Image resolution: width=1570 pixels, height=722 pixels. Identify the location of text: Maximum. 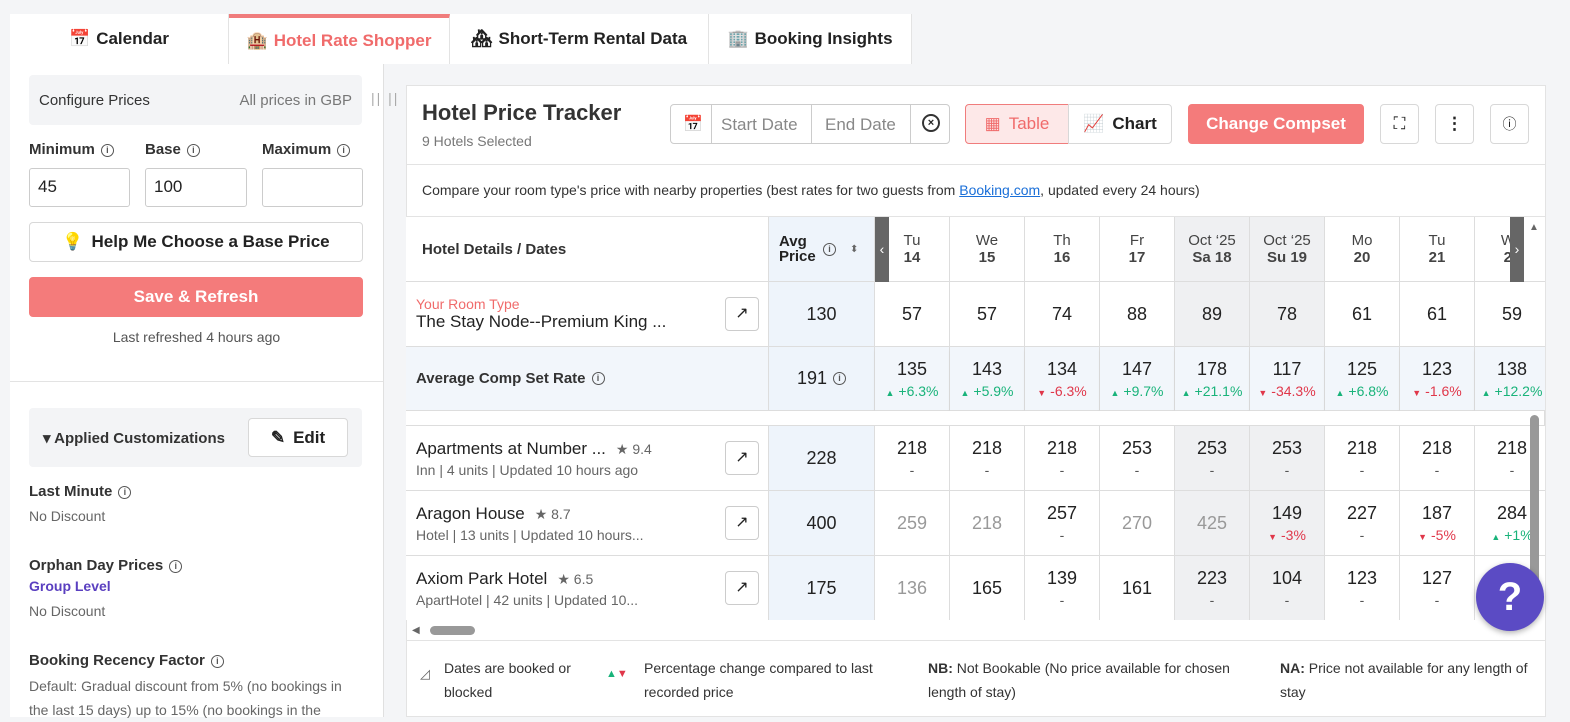
(297, 149).